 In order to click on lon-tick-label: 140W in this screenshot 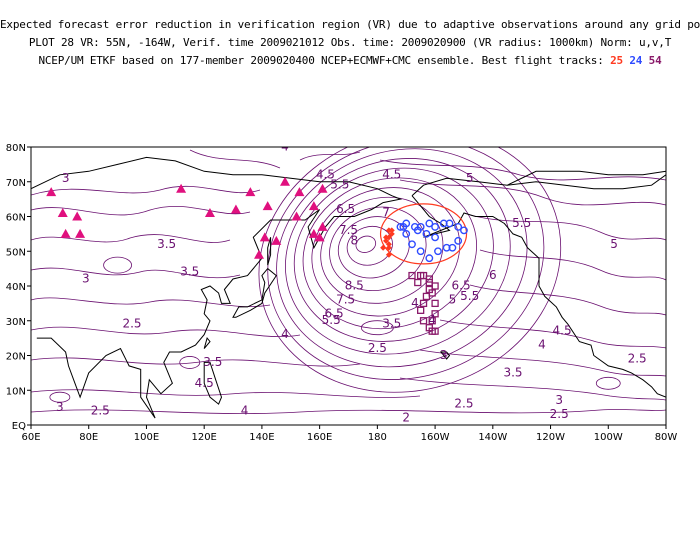, I will do `click(492, 437)`.